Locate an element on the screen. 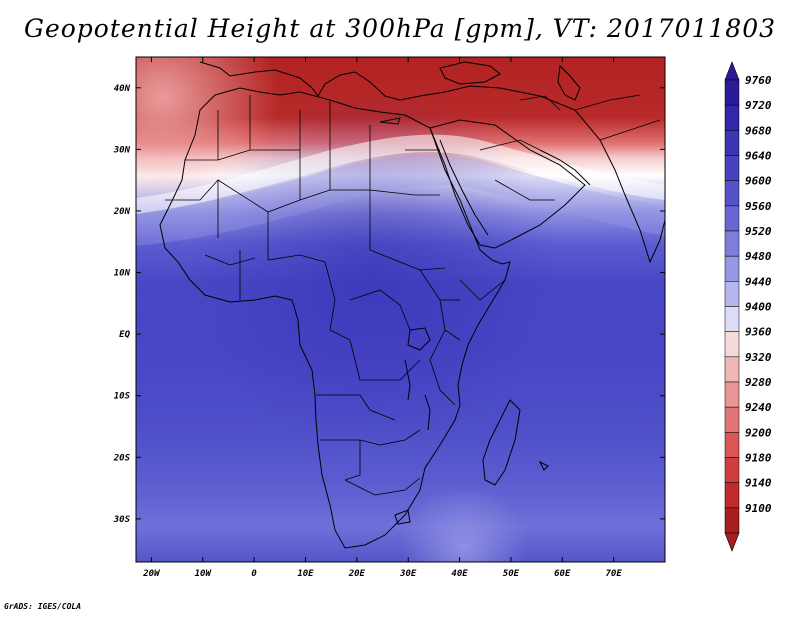 The height and width of the screenshot is (618, 800). colorbar-label: 9600 is located at coordinates (758, 181).